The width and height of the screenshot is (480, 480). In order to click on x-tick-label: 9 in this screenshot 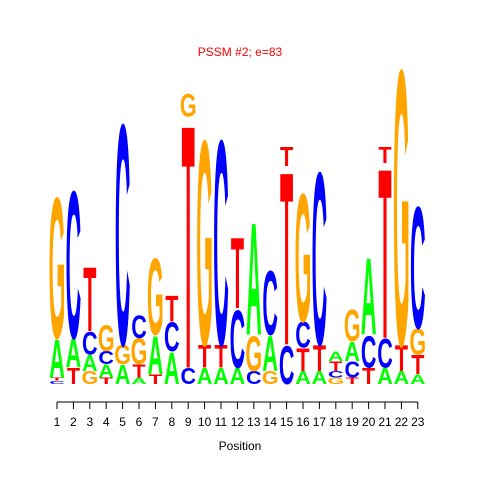, I will do `click(188, 422)`.